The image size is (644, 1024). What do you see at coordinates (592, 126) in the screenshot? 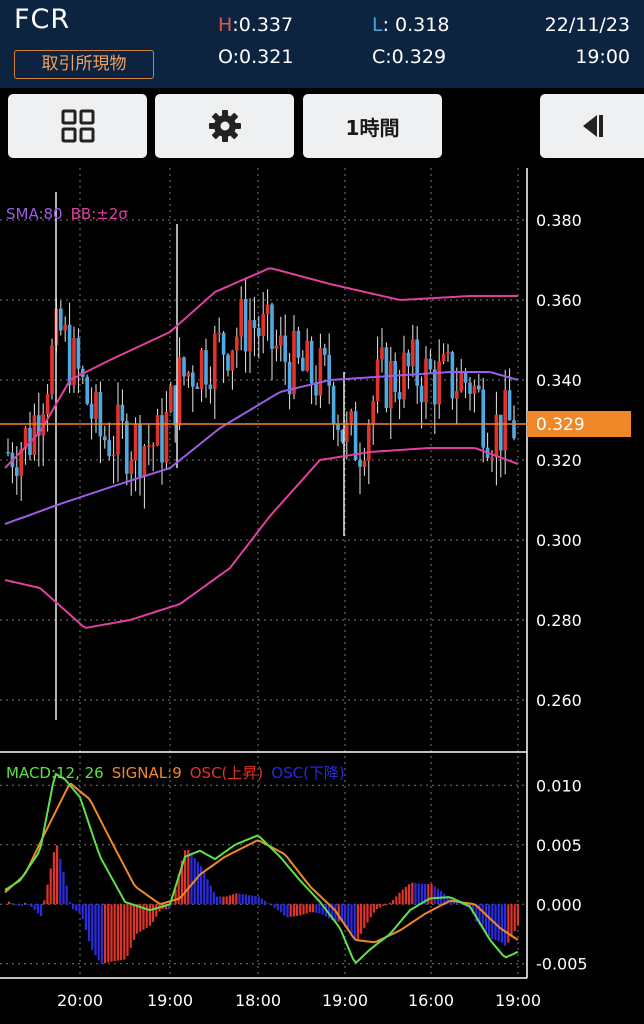
I see `collapse-panel-button` at bounding box center [592, 126].